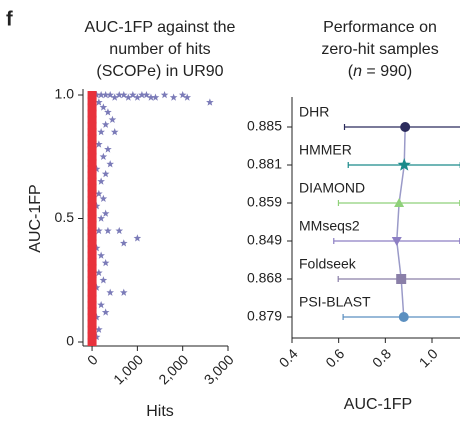 The image size is (475, 429). What do you see at coordinates (128, 369) in the screenshot?
I see `x-tick-label: 1,000` at bounding box center [128, 369].